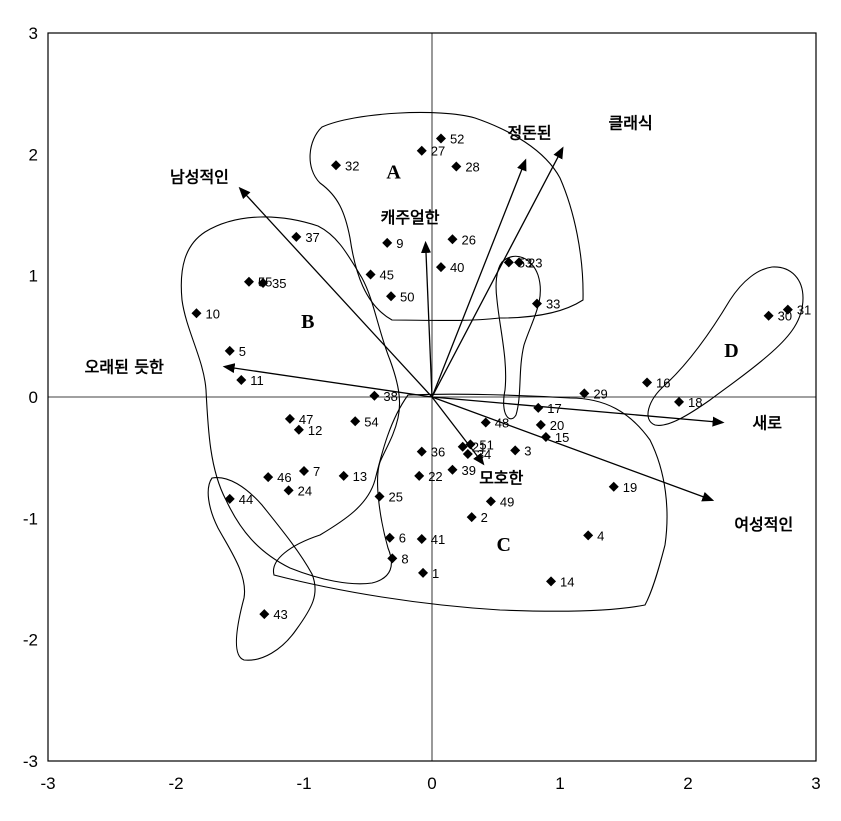 Image resolution: width=841 pixels, height=821 pixels. What do you see at coordinates (33, 397) in the screenshot?
I see `y-tick-label: 0` at bounding box center [33, 397].